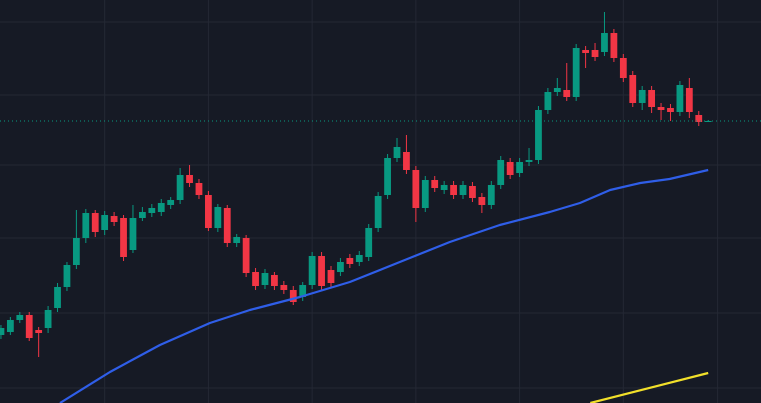 This screenshot has height=403, width=761. I want to click on moving-average-line, so click(649, 387).